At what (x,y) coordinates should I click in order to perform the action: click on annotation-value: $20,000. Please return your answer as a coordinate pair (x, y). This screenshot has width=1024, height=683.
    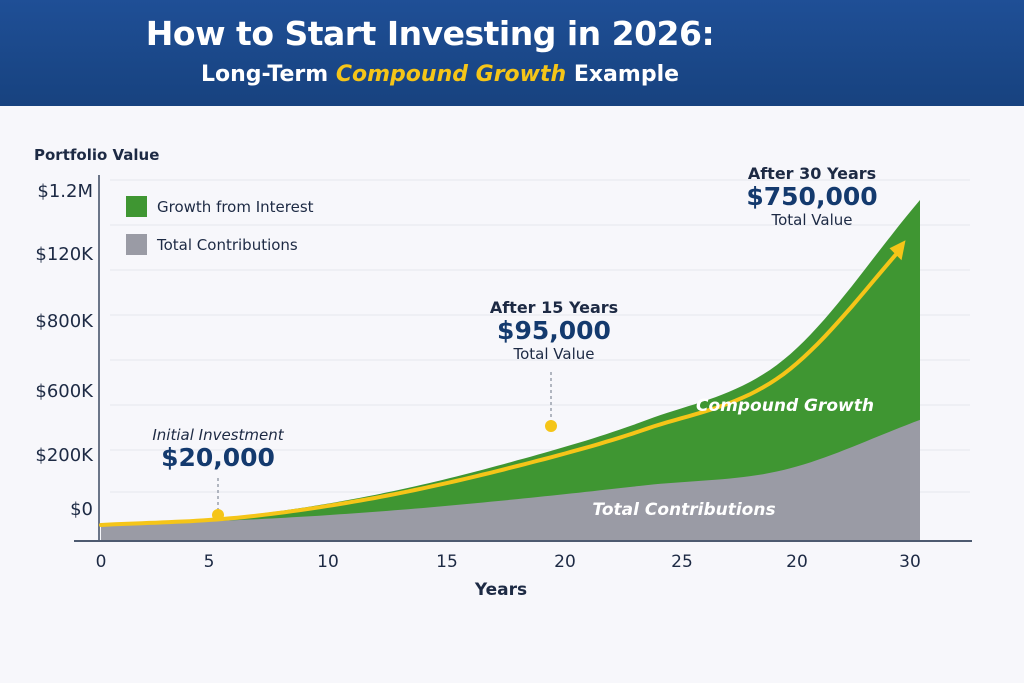
    Looking at the image, I should click on (218, 457).